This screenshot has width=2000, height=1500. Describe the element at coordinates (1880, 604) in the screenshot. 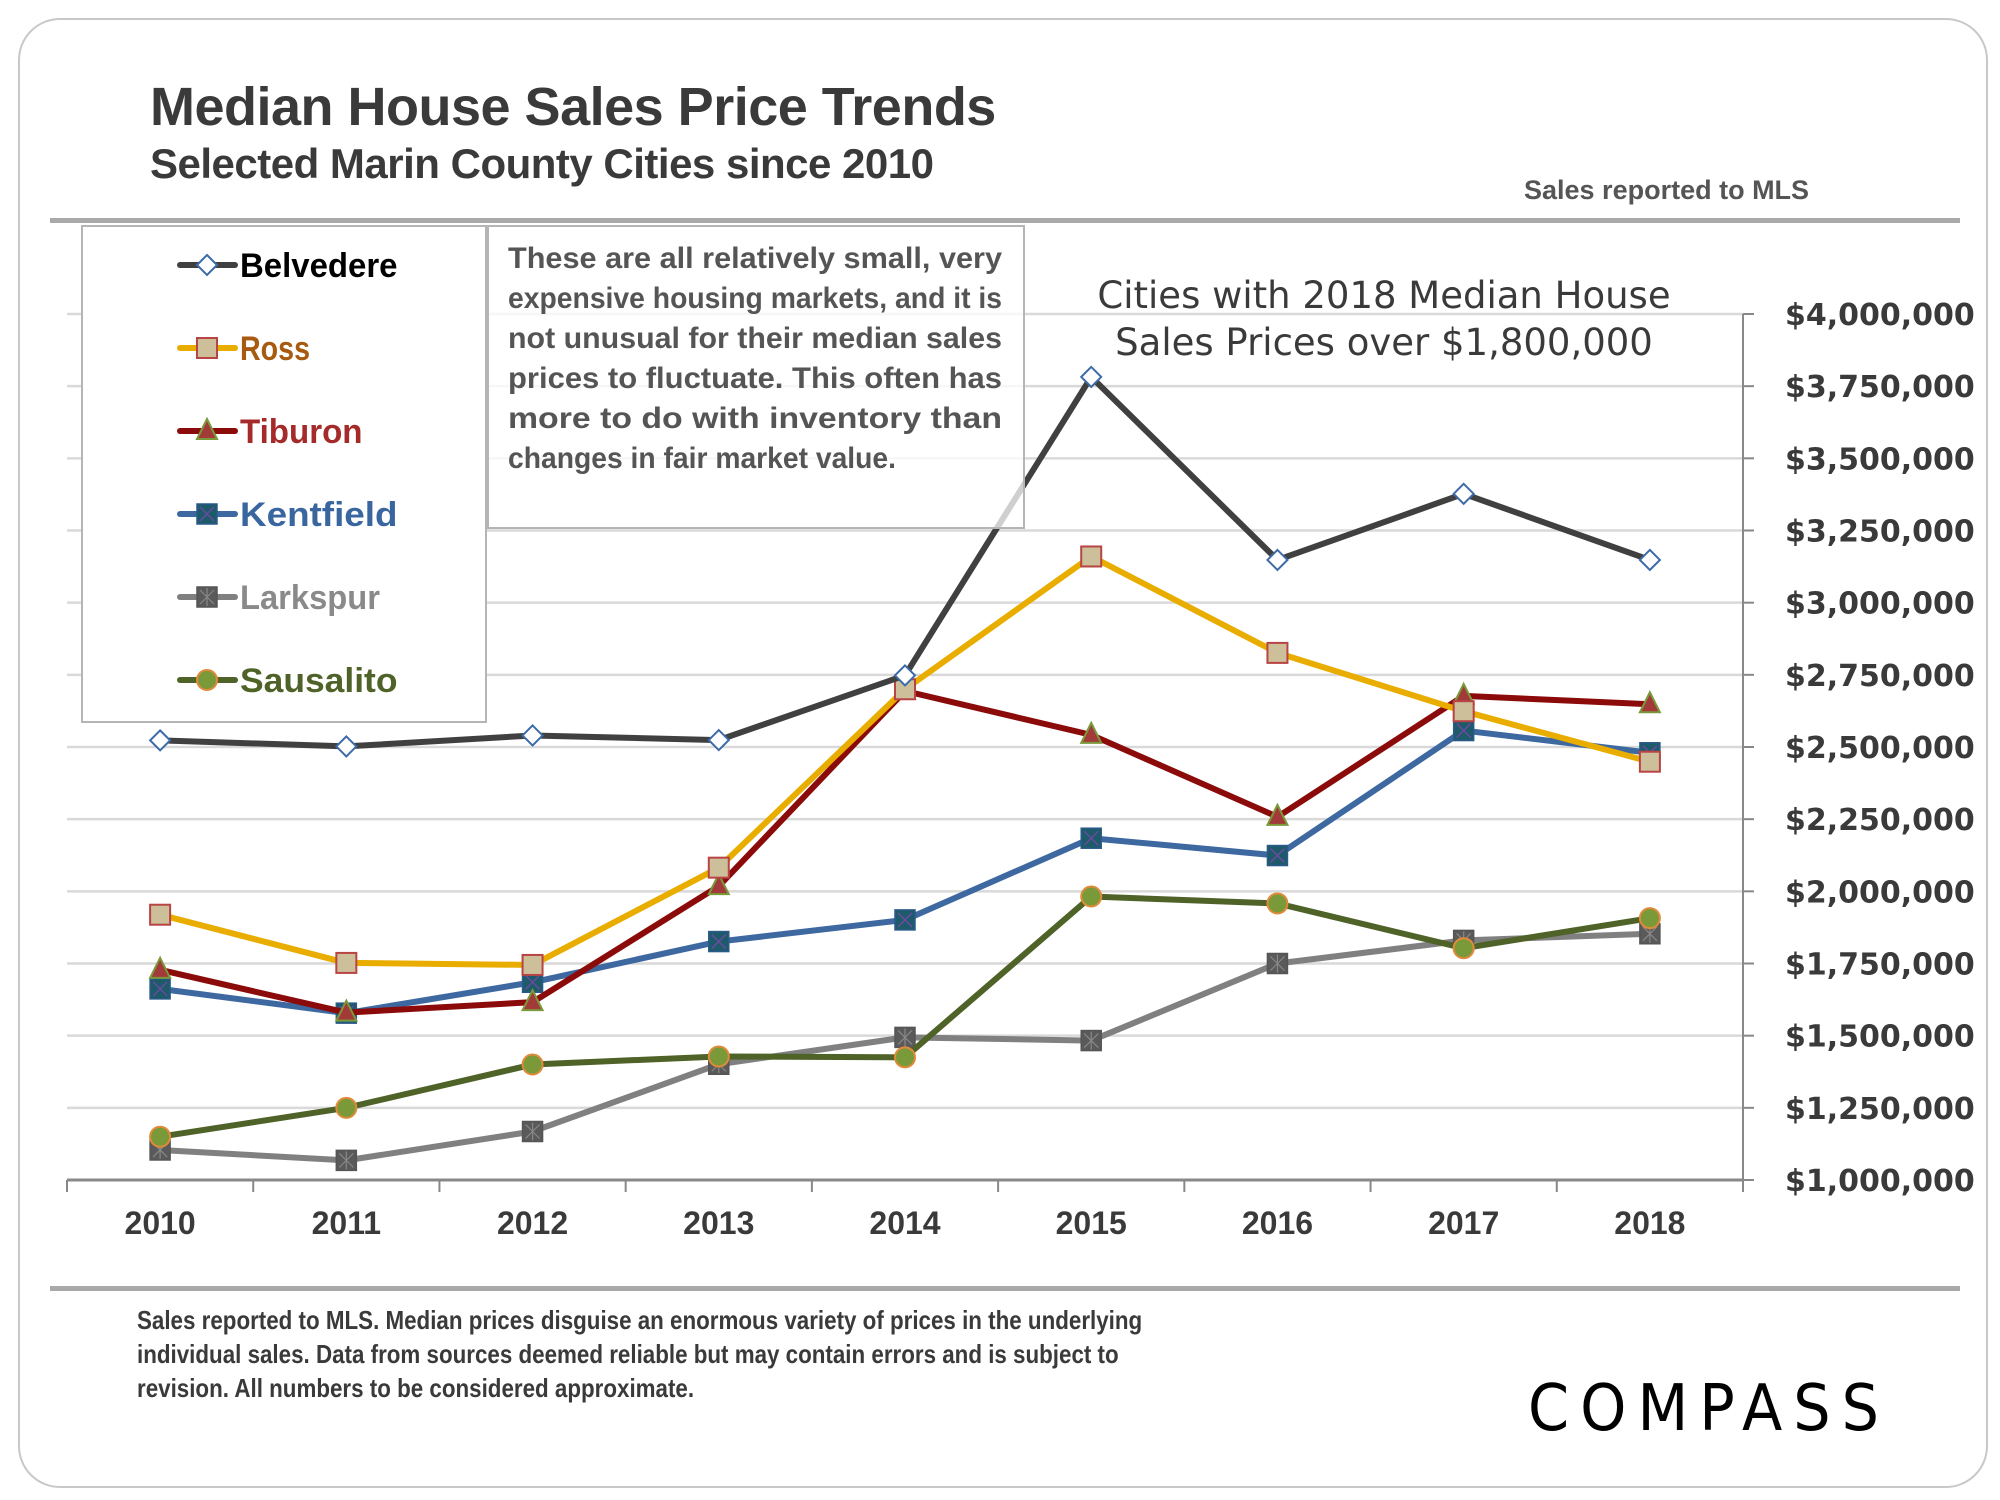

I see `y-tick-label: $3,000,000` at that location.